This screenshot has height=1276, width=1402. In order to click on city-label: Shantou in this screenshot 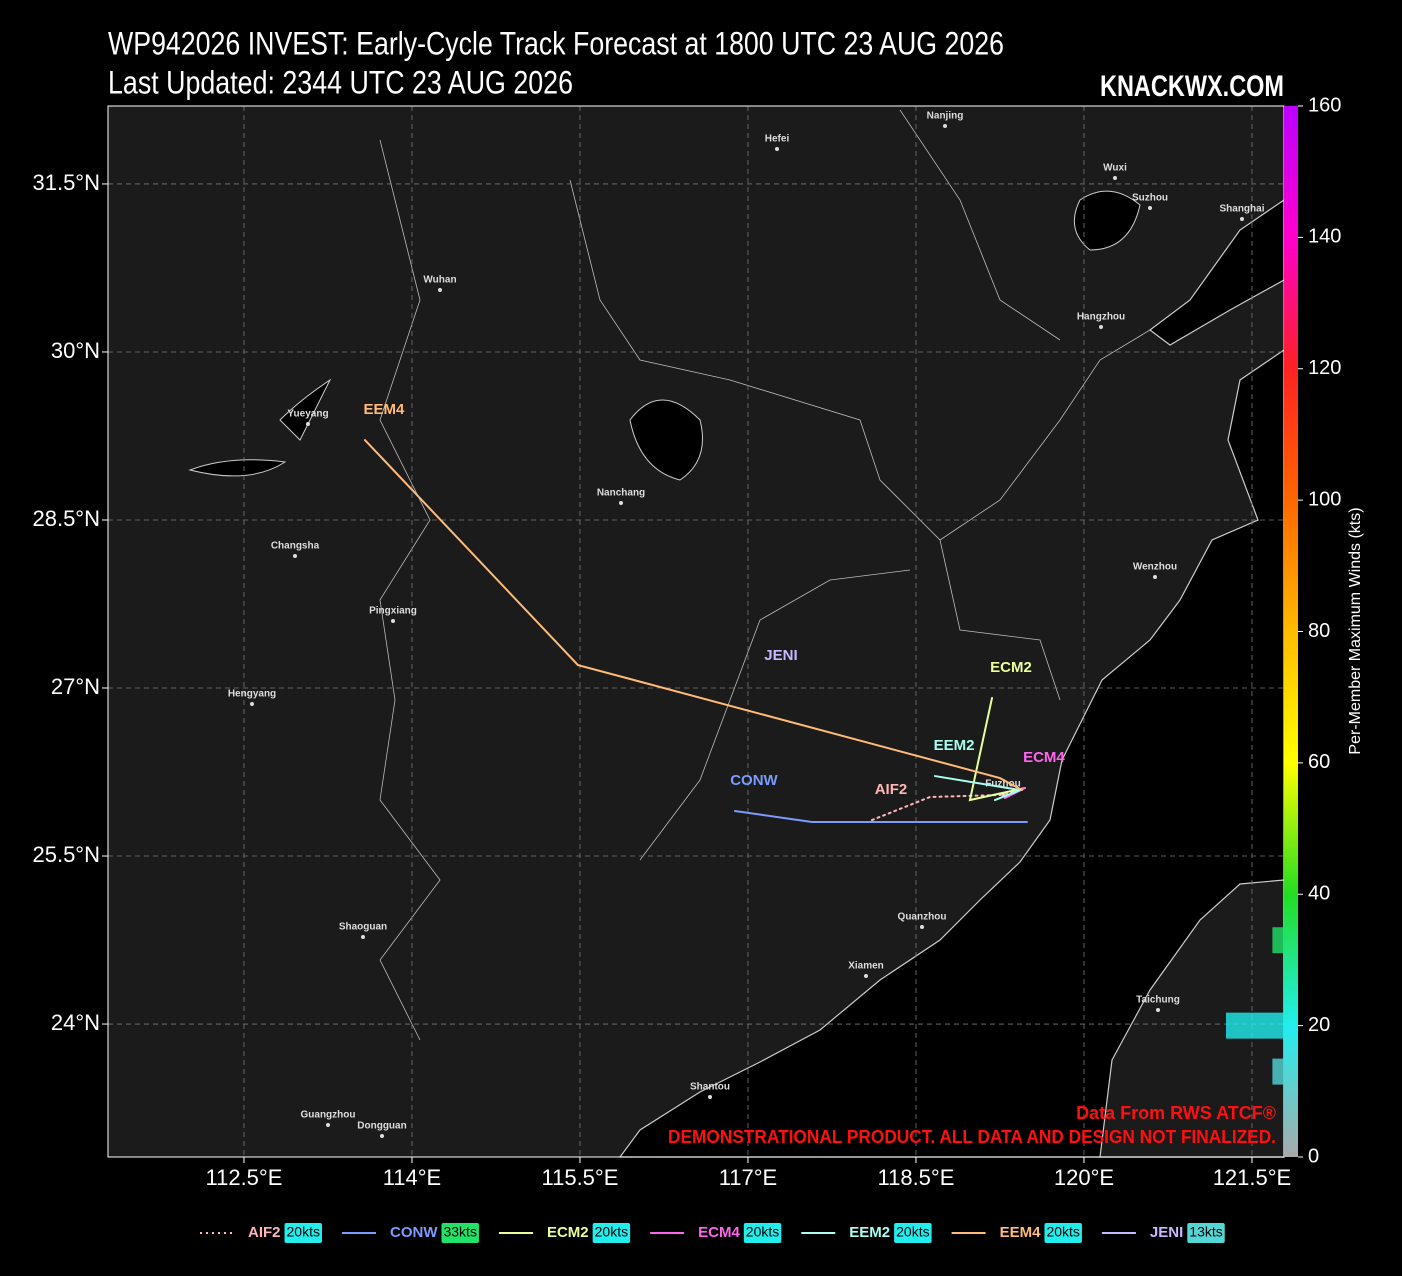, I will do `click(710, 1087)`.